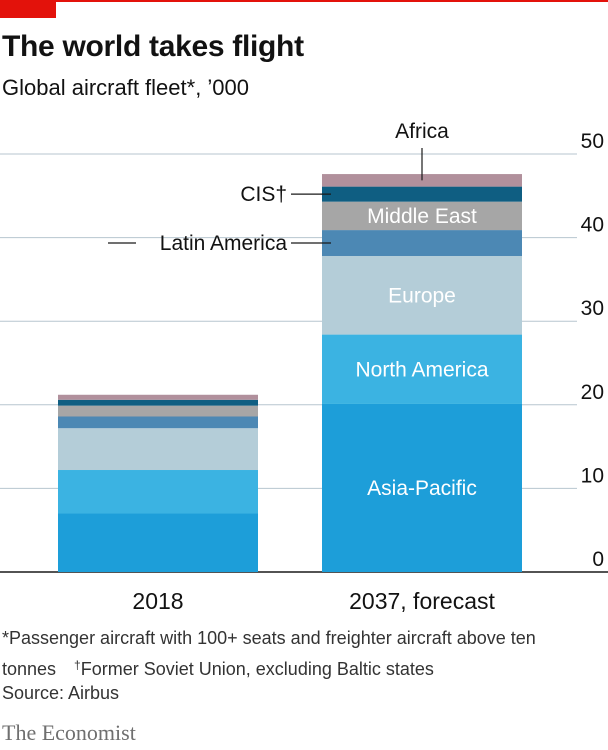  I want to click on segment-label-latin-america: Latin America, so click(224, 243).